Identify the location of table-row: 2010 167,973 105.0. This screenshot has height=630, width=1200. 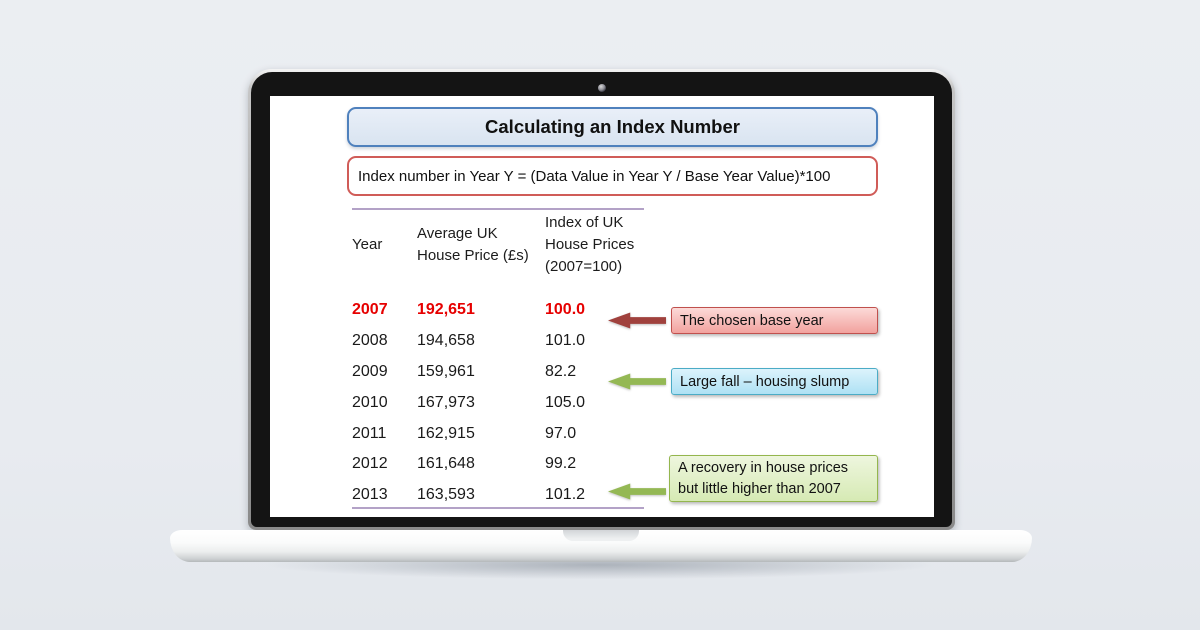
(552, 402).